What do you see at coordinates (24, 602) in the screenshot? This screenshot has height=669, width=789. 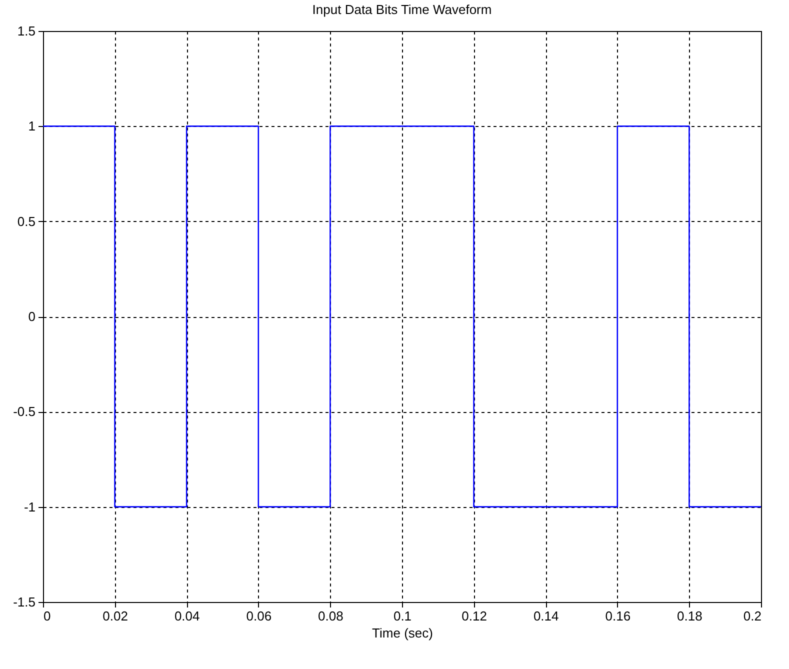 I see `y-tick-label: -1.5` at bounding box center [24, 602].